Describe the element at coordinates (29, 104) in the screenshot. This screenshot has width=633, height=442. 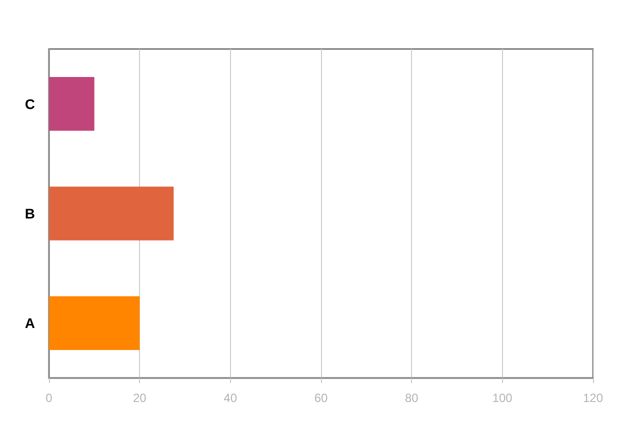
I see `y-tick-label: C` at that location.